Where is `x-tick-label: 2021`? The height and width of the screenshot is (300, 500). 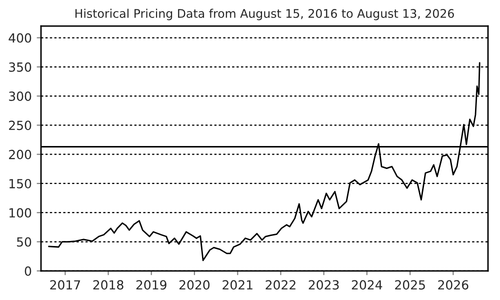
x-tick-label: 2021 is located at coordinates (237, 285).